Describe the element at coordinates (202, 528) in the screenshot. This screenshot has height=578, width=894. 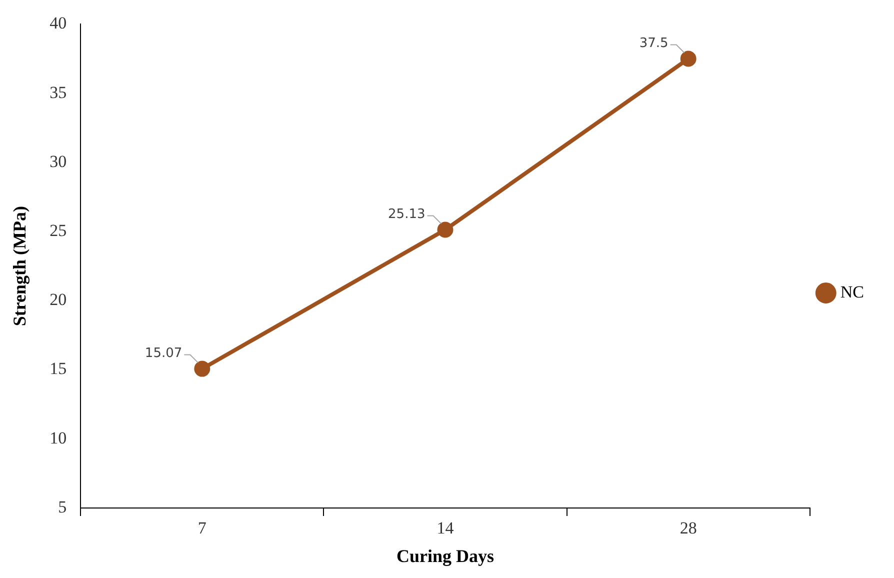
I see `x-tick-label: 7` at that location.